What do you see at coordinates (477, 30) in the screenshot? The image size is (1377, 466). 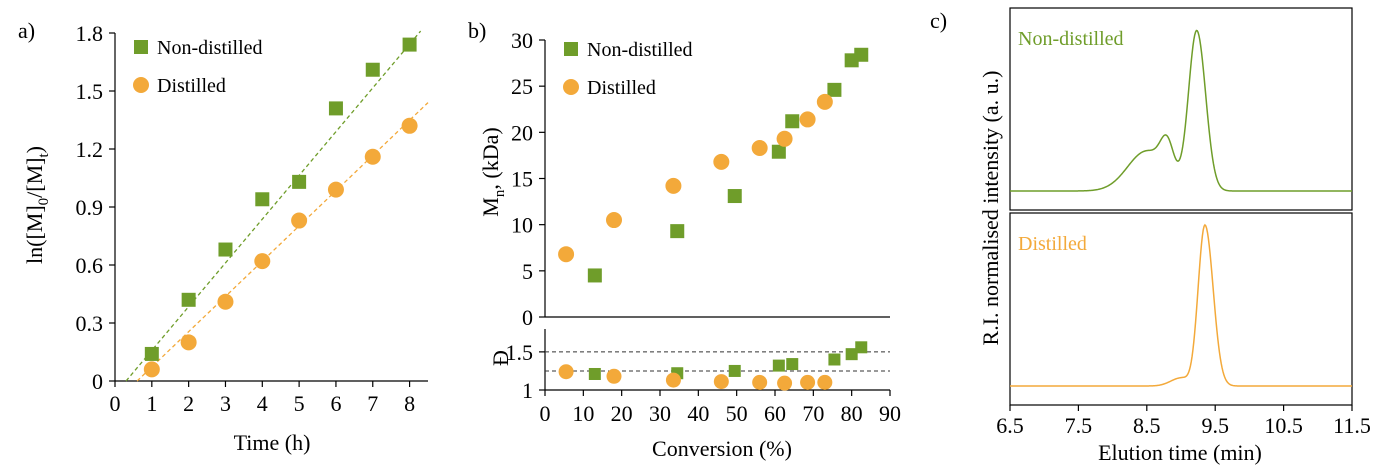 I see `panel-b-letter: b)` at bounding box center [477, 30].